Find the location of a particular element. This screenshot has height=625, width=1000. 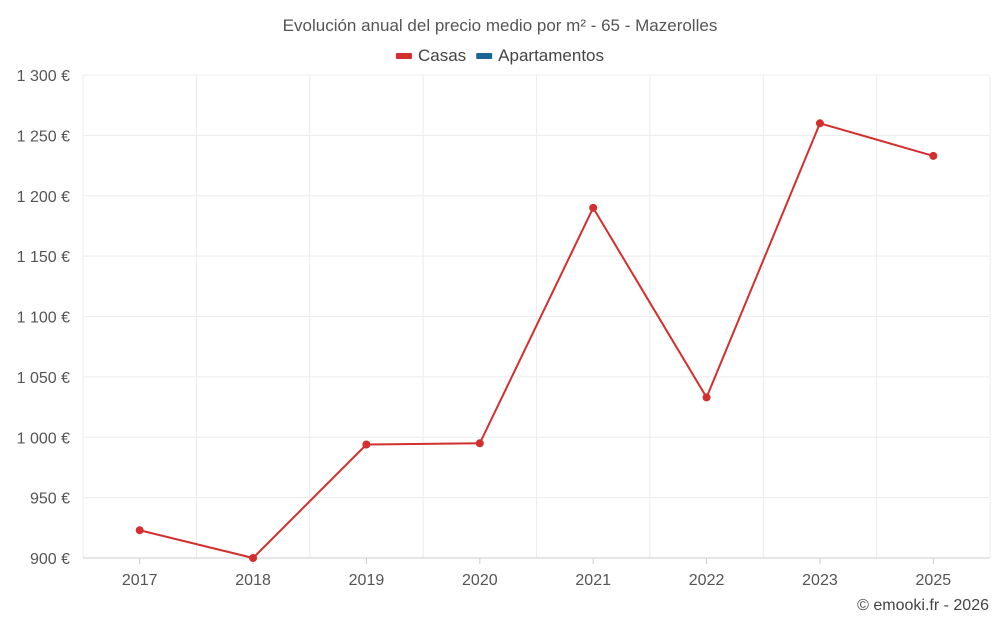

y-tick-label: 1 250 € is located at coordinates (43, 136).